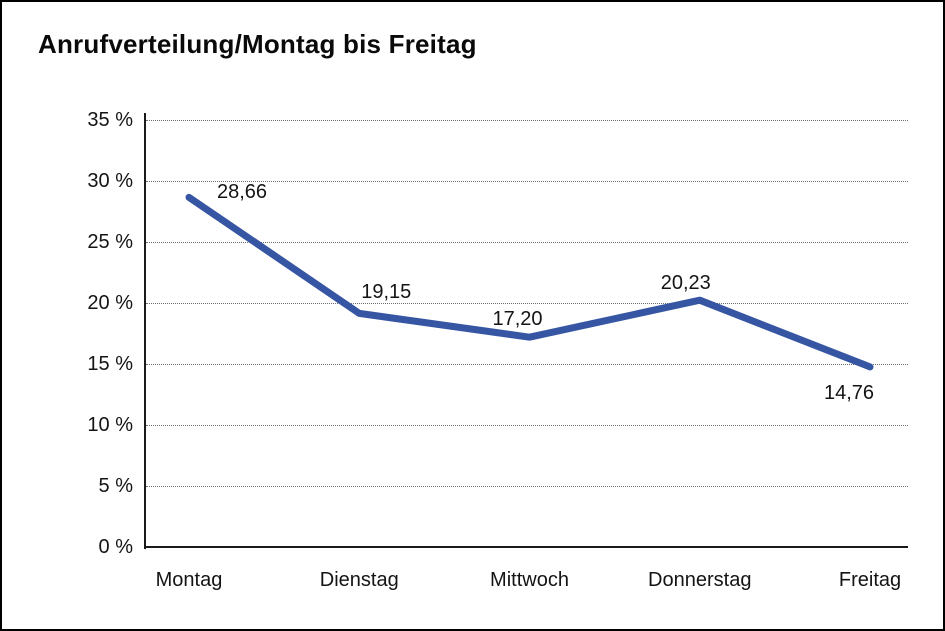  I want to click on y-axis-tick-label: 10 %, so click(110, 425).